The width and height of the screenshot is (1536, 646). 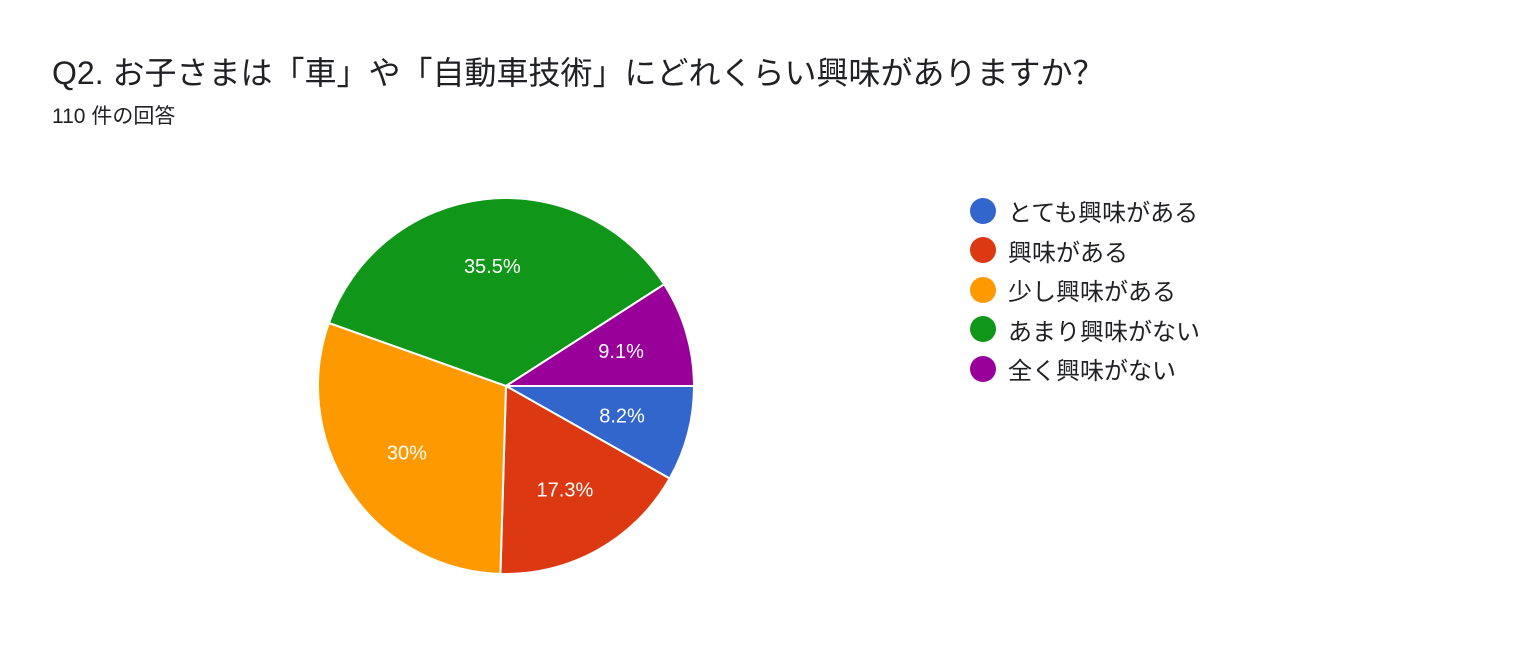 I want to click on legend-item: 全く興味がない, so click(x=1085, y=369).